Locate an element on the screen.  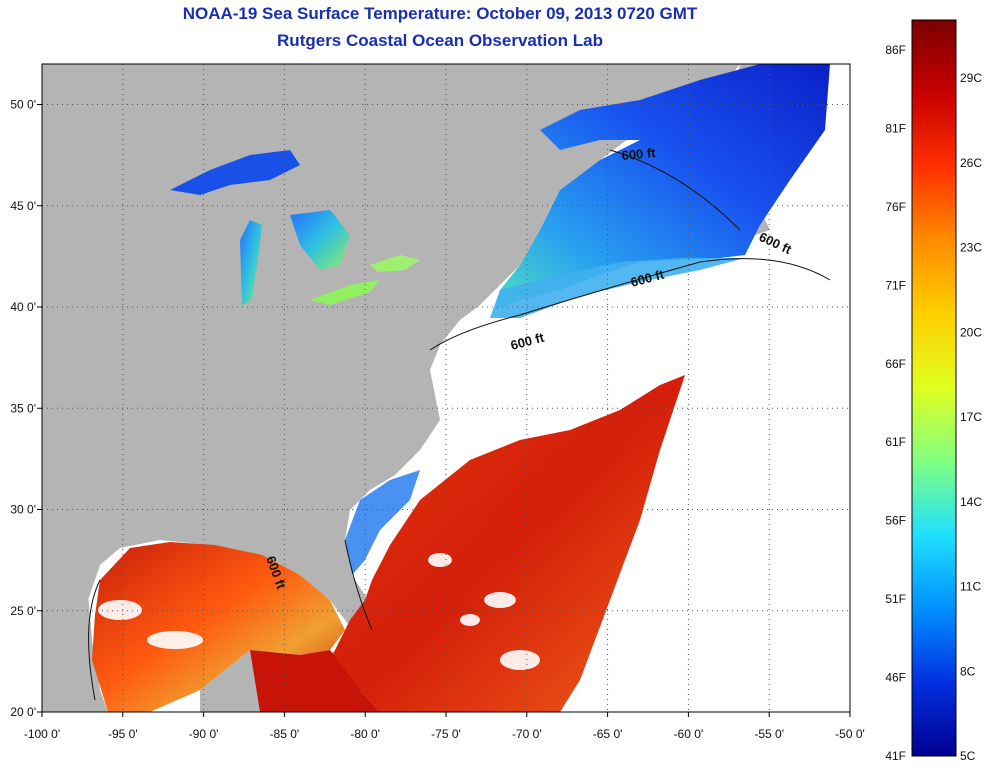
colorbar-fahrenheit-labels: 86F 81F 76F 71F 66F 61F 56F 51F 46F 41F is located at coordinates (895, 403).